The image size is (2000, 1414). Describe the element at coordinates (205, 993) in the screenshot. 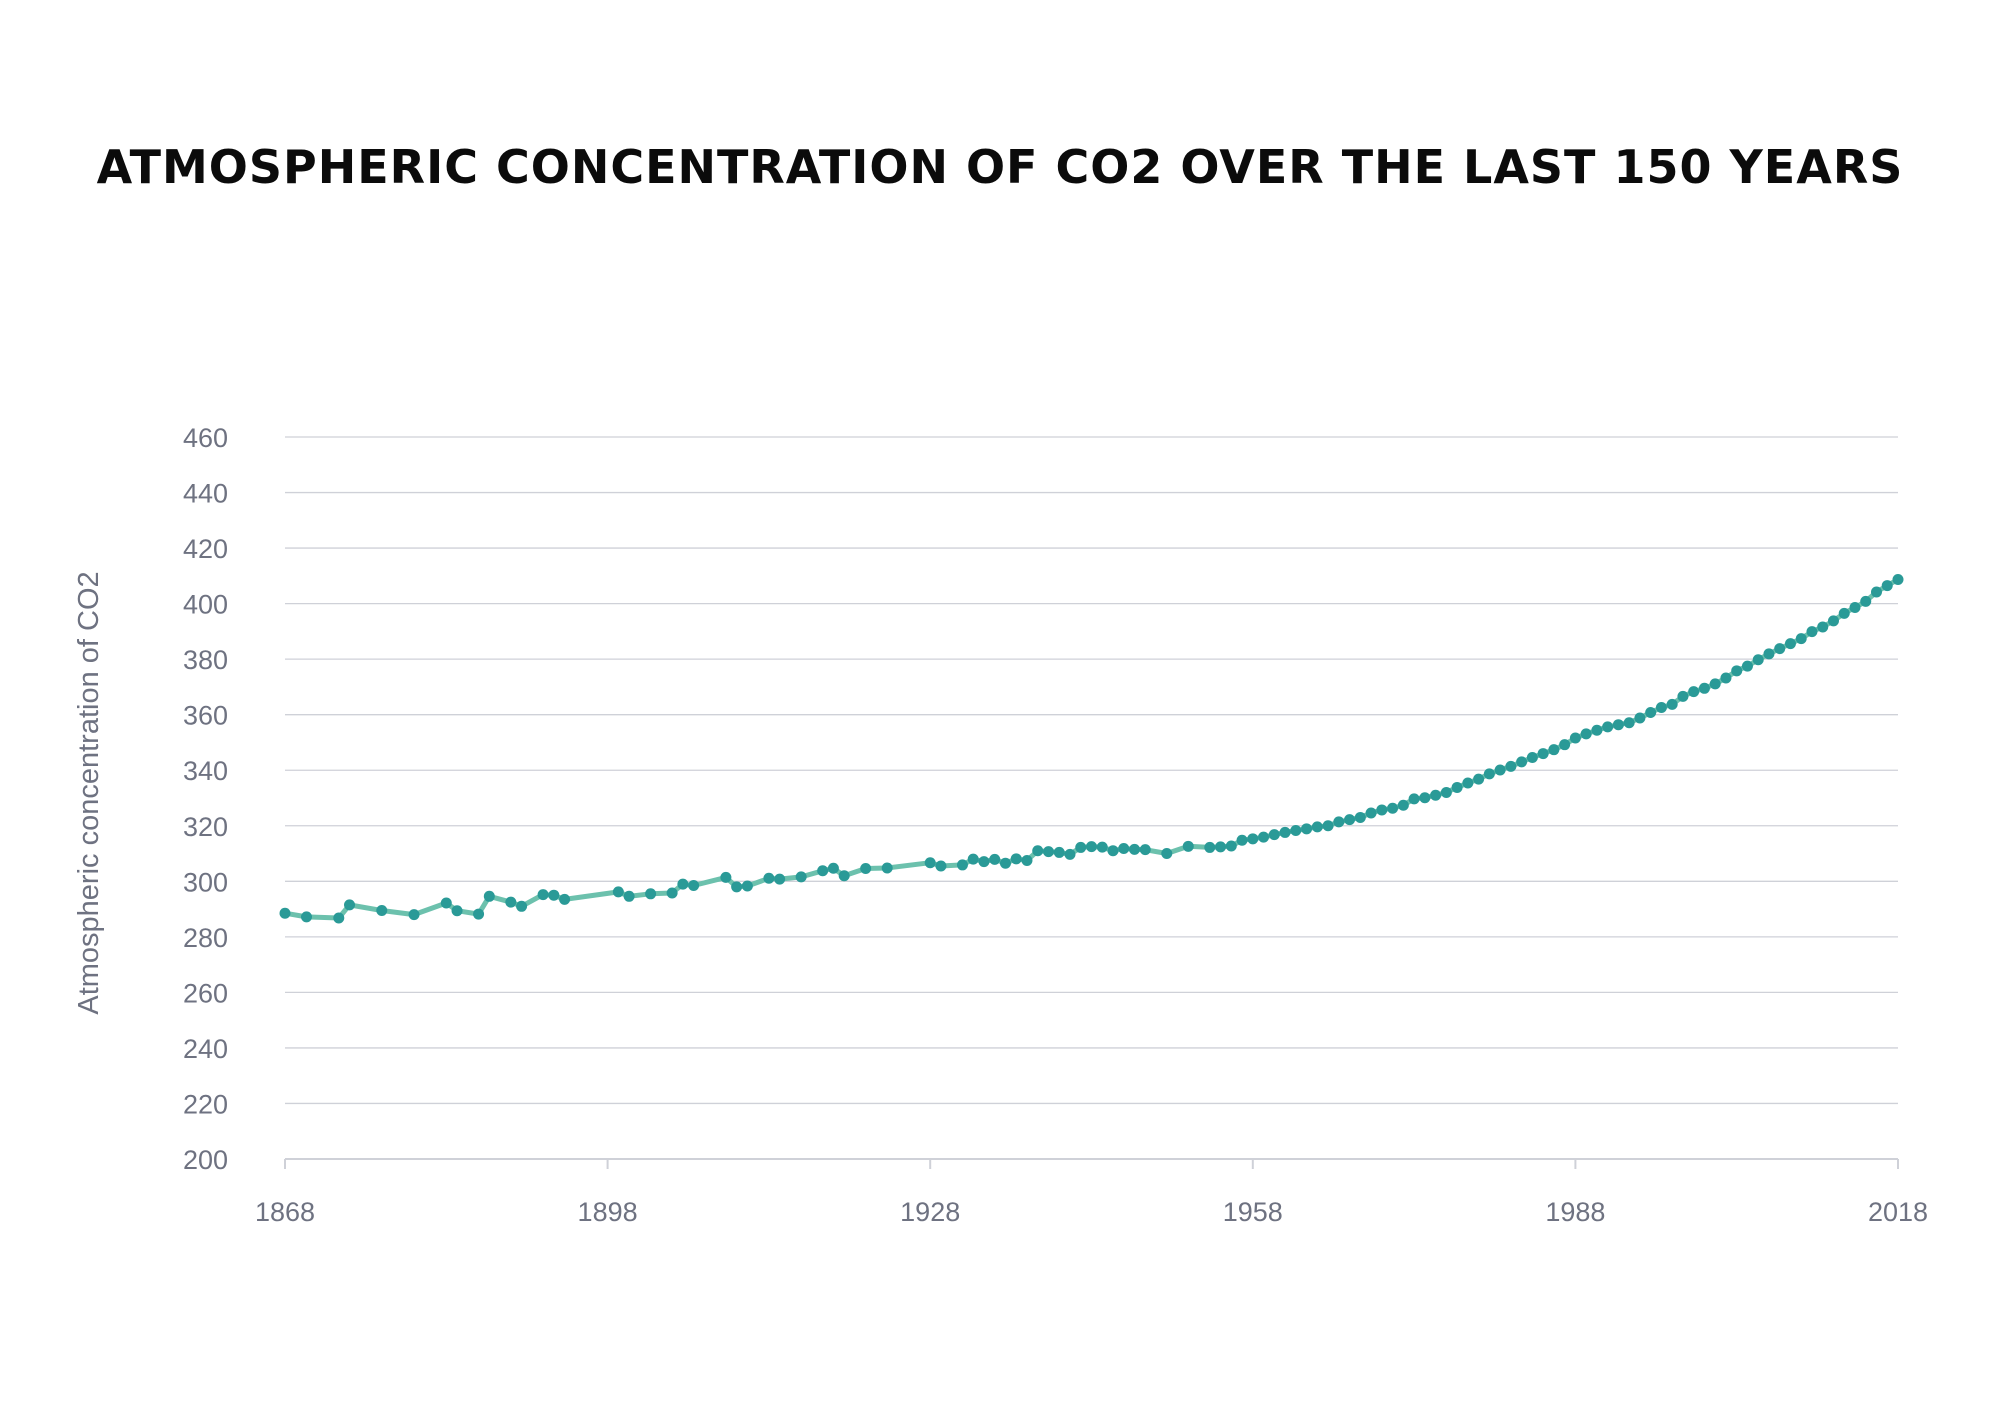

I see `y-tick-label: 260` at that location.